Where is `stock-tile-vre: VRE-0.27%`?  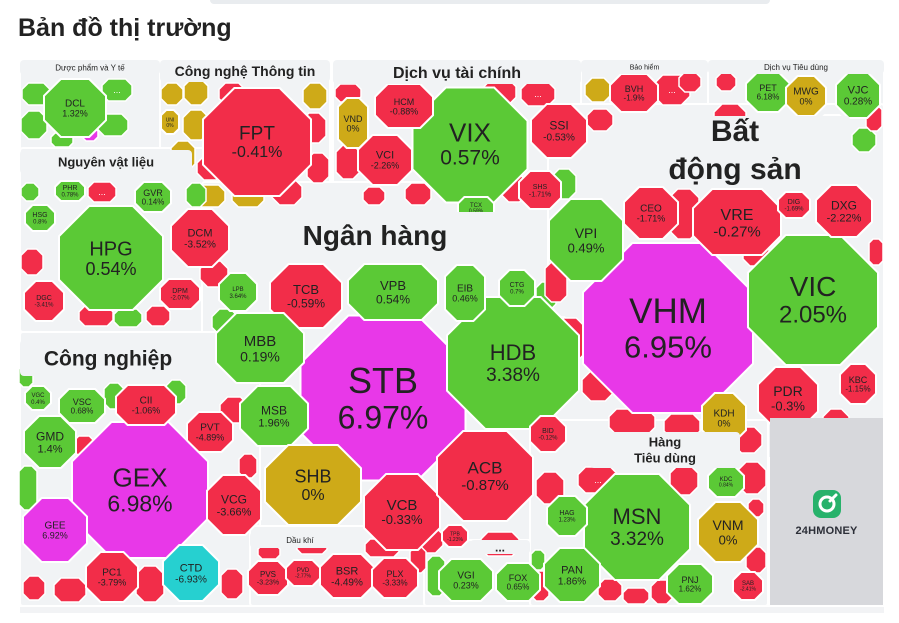 stock-tile-vre: VRE-0.27% is located at coordinates (737, 222).